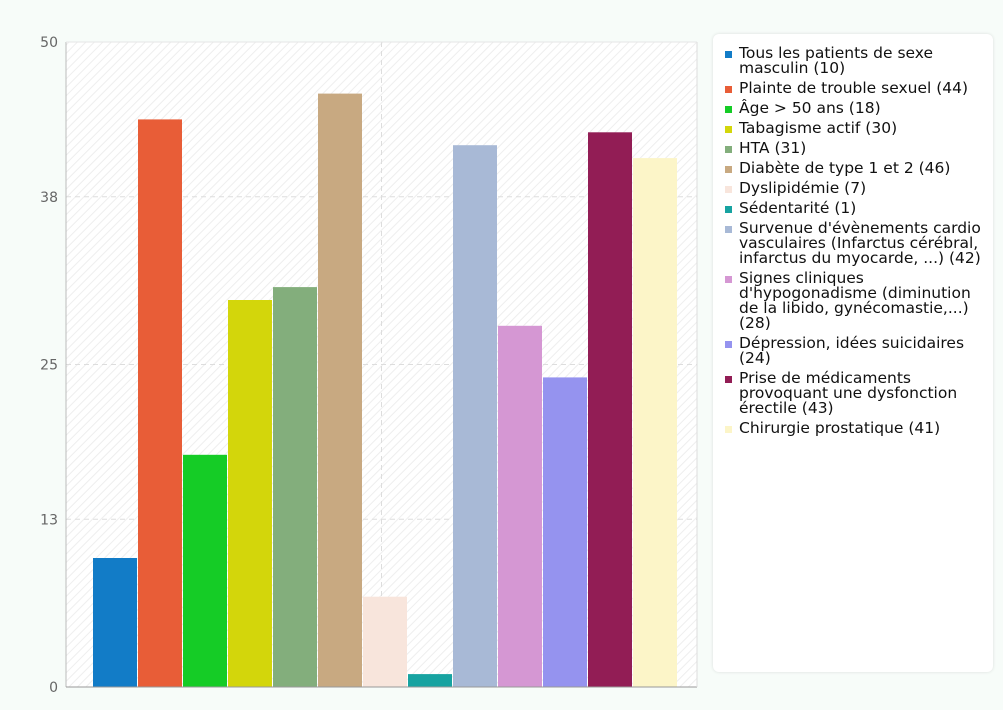 This screenshot has height=710, width=1003. Describe the element at coordinates (818, 128) in the screenshot. I see `legend-label: Tabagisme actif (30)` at that location.